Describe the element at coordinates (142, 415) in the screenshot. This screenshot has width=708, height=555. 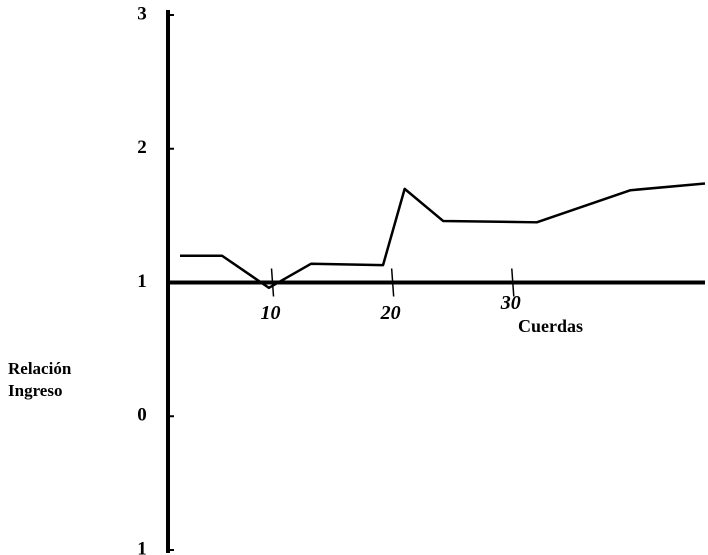
I see `y-tick-label: 0` at that location.